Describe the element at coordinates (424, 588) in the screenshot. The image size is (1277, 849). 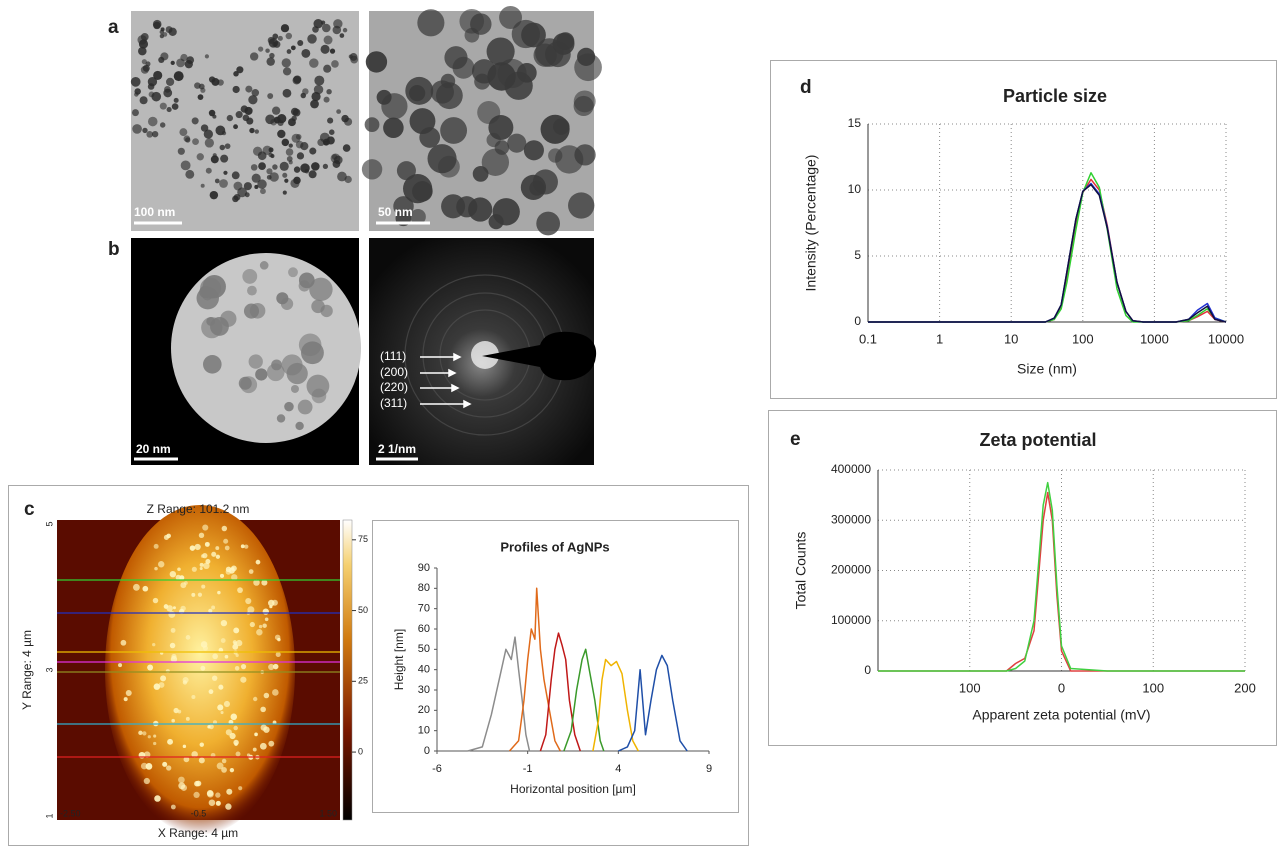
I see `y-tick-label: 80` at that location.